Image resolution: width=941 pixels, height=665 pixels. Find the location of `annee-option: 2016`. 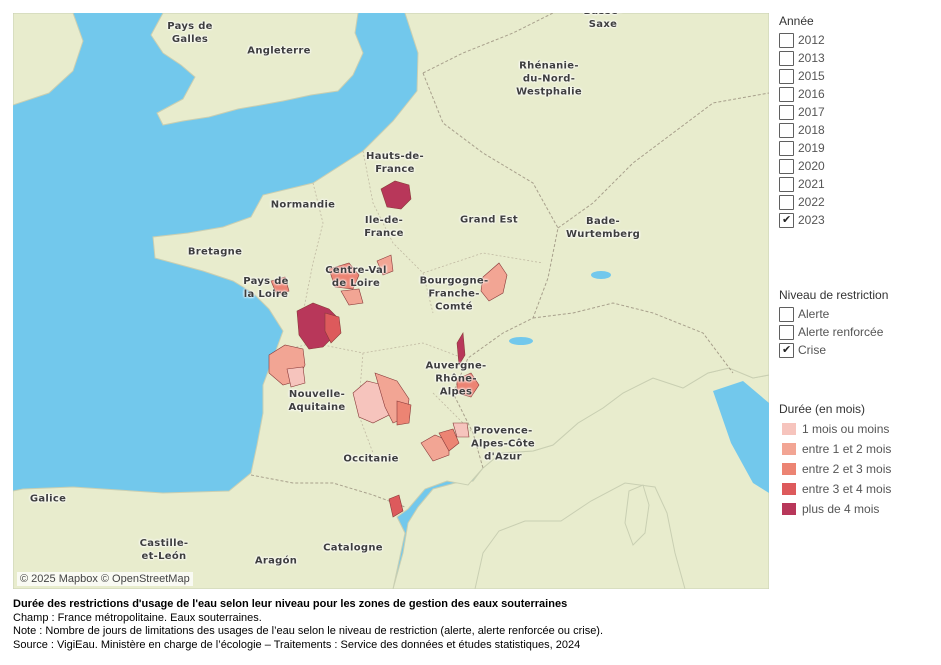

annee-option: 2016 is located at coordinates (859, 94).